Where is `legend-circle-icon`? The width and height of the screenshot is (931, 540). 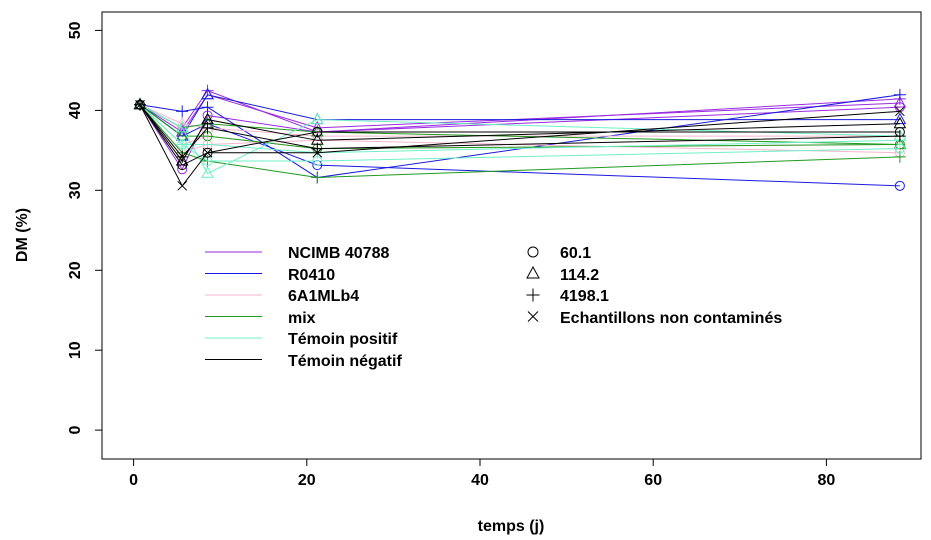
legend-circle-icon is located at coordinates (533, 252).